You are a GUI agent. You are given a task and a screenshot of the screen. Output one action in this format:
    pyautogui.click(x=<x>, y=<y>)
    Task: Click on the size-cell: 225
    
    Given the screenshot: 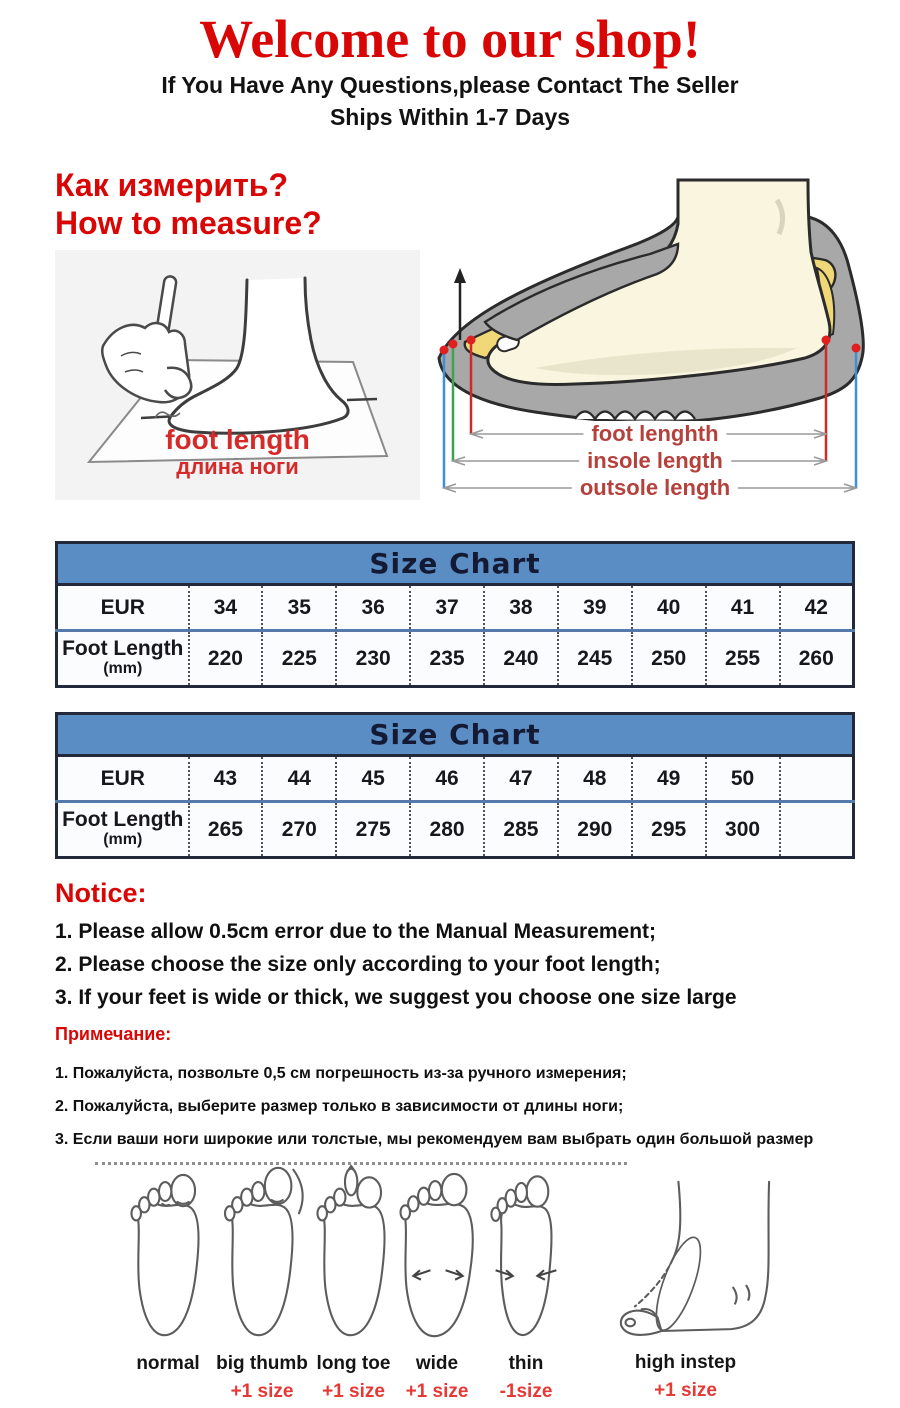 What is the action you would take?
    pyautogui.click(x=299, y=658)
    